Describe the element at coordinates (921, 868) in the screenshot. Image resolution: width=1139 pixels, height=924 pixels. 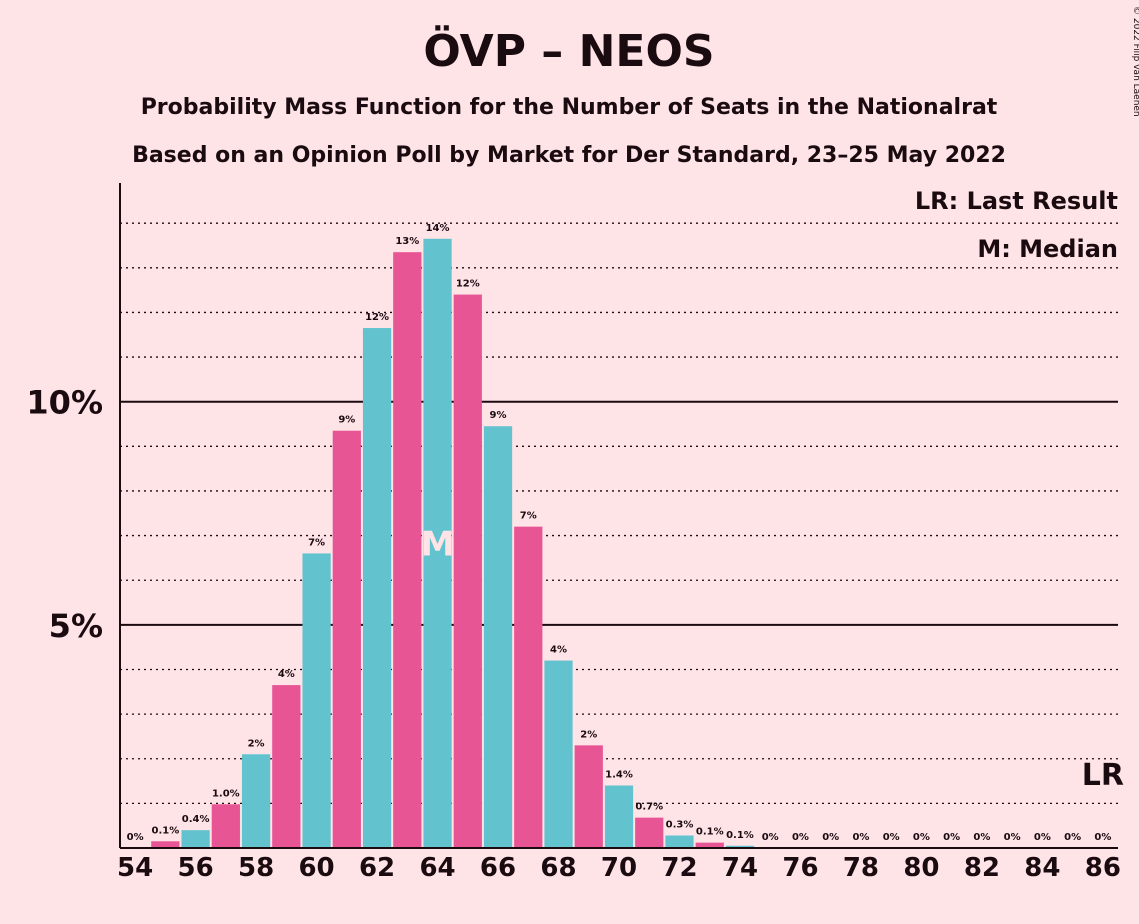
I see `x-tick-80: 80` at that location.